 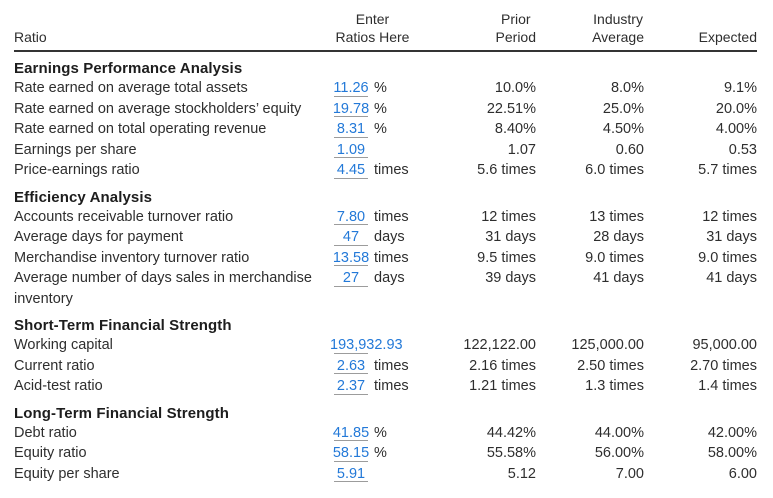 What do you see at coordinates (729, 216) in the screenshot?
I see `expected-value: 12 times` at bounding box center [729, 216].